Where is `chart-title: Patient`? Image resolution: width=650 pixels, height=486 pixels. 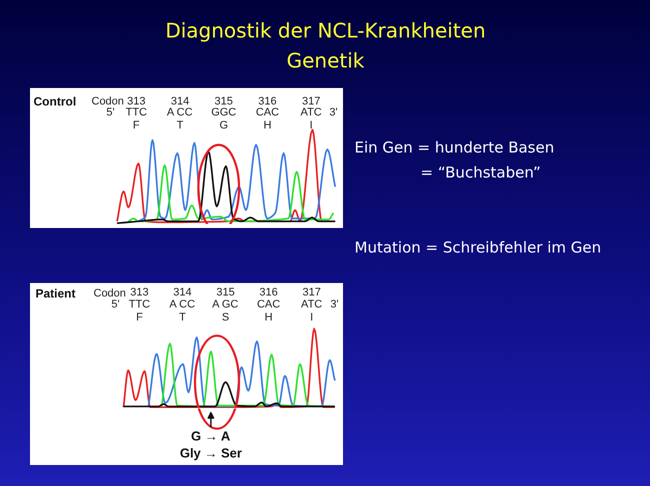 chart-title: Patient is located at coordinates (56, 293).